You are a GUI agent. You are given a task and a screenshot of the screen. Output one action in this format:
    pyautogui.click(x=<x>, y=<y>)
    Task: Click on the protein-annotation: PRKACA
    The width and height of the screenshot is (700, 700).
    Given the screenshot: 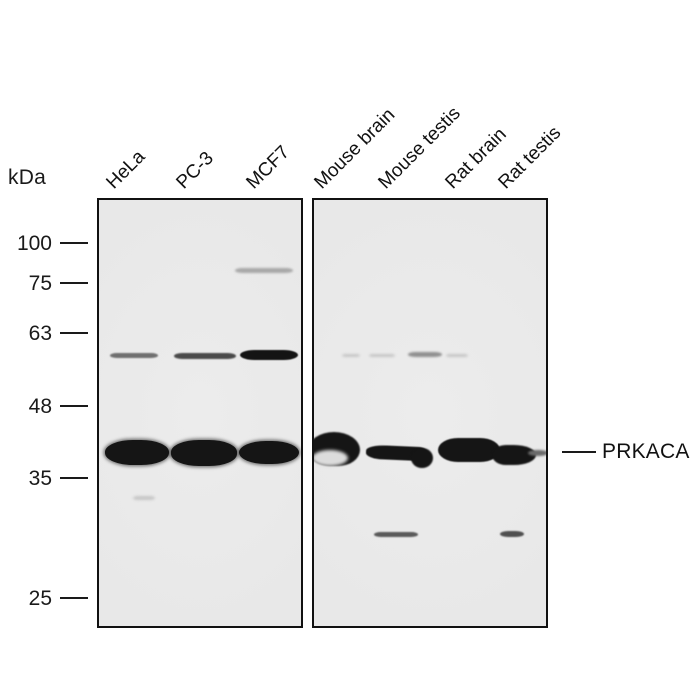 What is the action you would take?
    pyautogui.click(x=626, y=452)
    